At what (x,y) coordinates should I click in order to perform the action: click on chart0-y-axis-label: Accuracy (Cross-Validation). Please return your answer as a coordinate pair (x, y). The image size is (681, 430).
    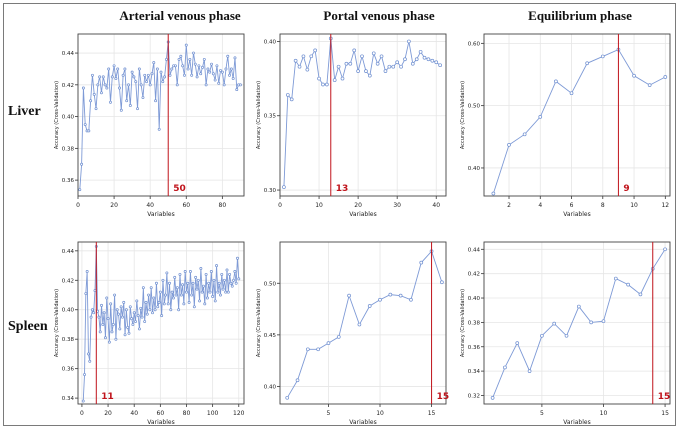
    Looking at the image, I should click on (57, 115).